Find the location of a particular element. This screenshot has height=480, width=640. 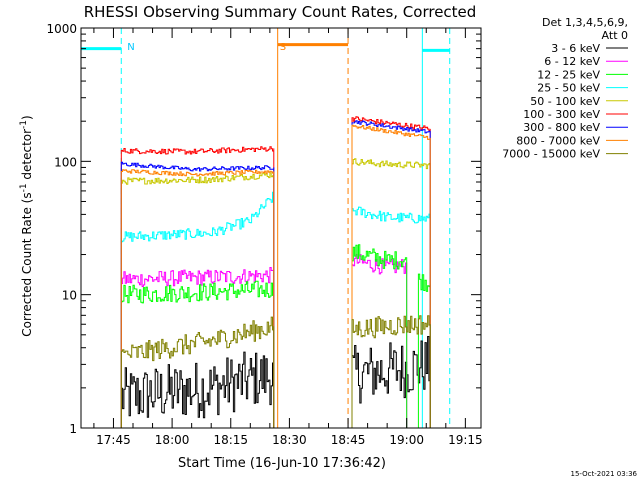

y-tick-label: 1000 is located at coordinates (61, 29).